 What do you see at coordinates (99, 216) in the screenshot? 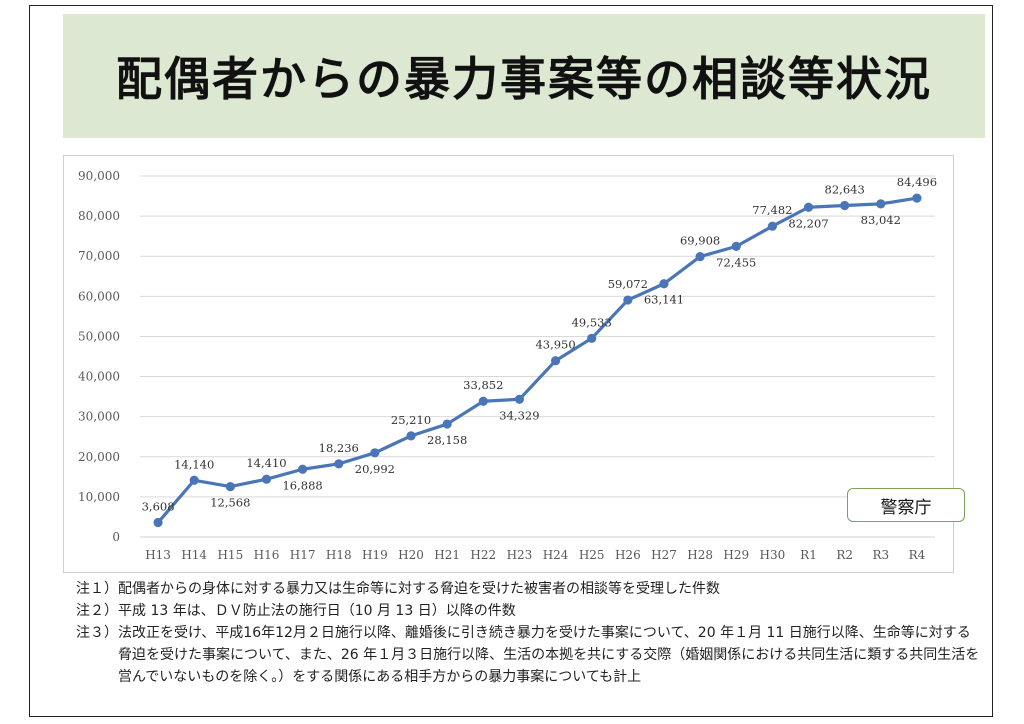
I see `y-tick-label: 80,000` at bounding box center [99, 216].